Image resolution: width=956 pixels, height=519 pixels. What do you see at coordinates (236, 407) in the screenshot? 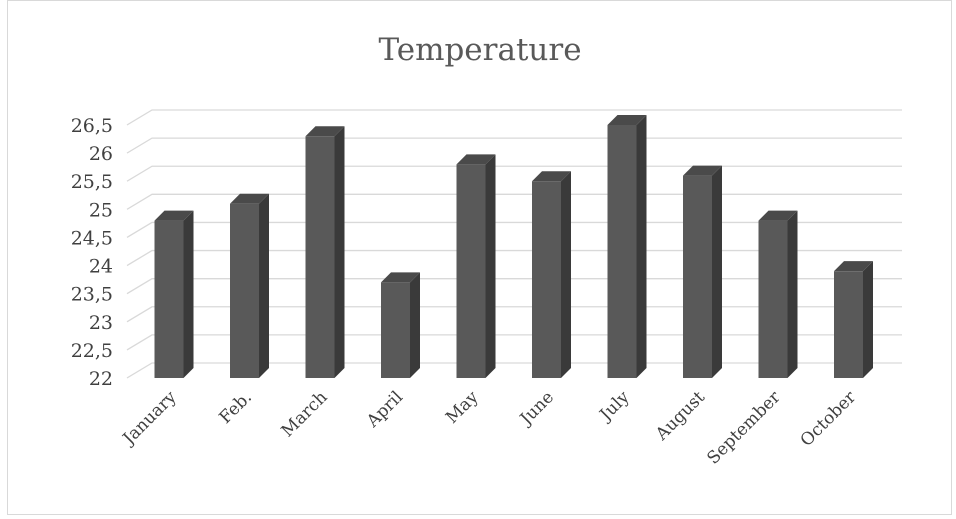
I see `x-tick-label: Feb.` at bounding box center [236, 407].